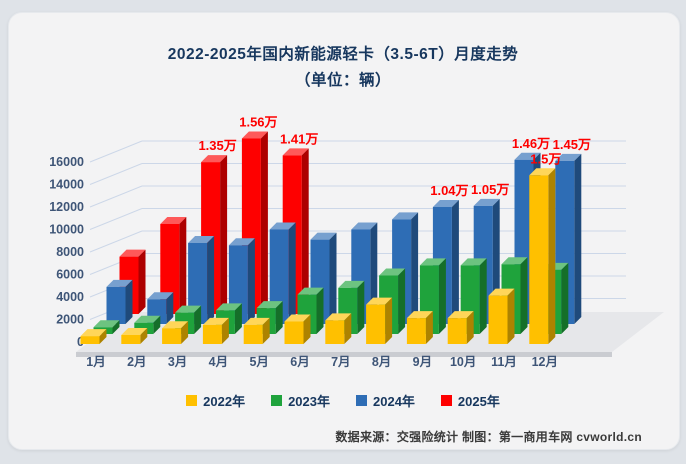 This screenshot has height=464, width=686. Describe the element at coordinates (501, 316) in the screenshot. I see `bar-2022年-11月` at that location.